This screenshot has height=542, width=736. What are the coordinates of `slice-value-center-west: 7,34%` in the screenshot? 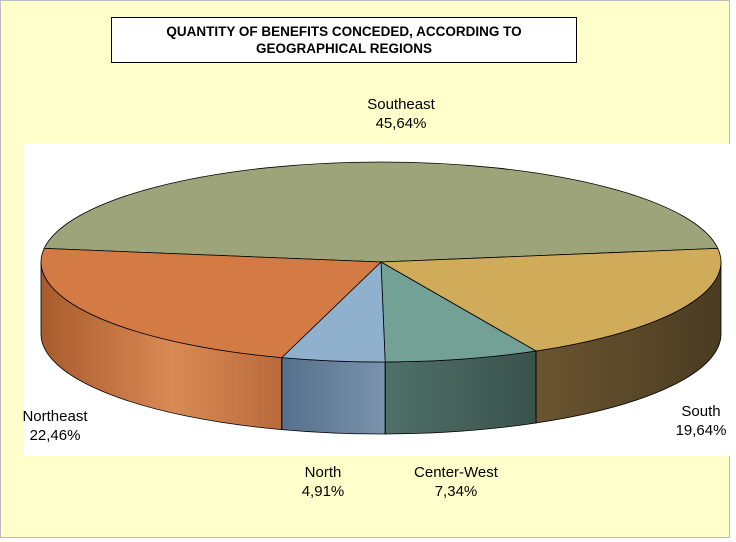 It's located at (456, 491).